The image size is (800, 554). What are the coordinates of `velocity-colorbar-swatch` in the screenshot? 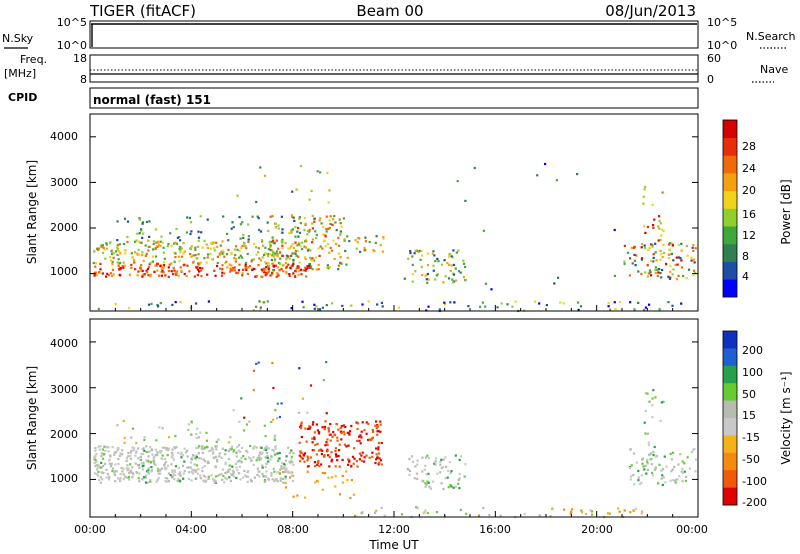 It's located at (730, 427).